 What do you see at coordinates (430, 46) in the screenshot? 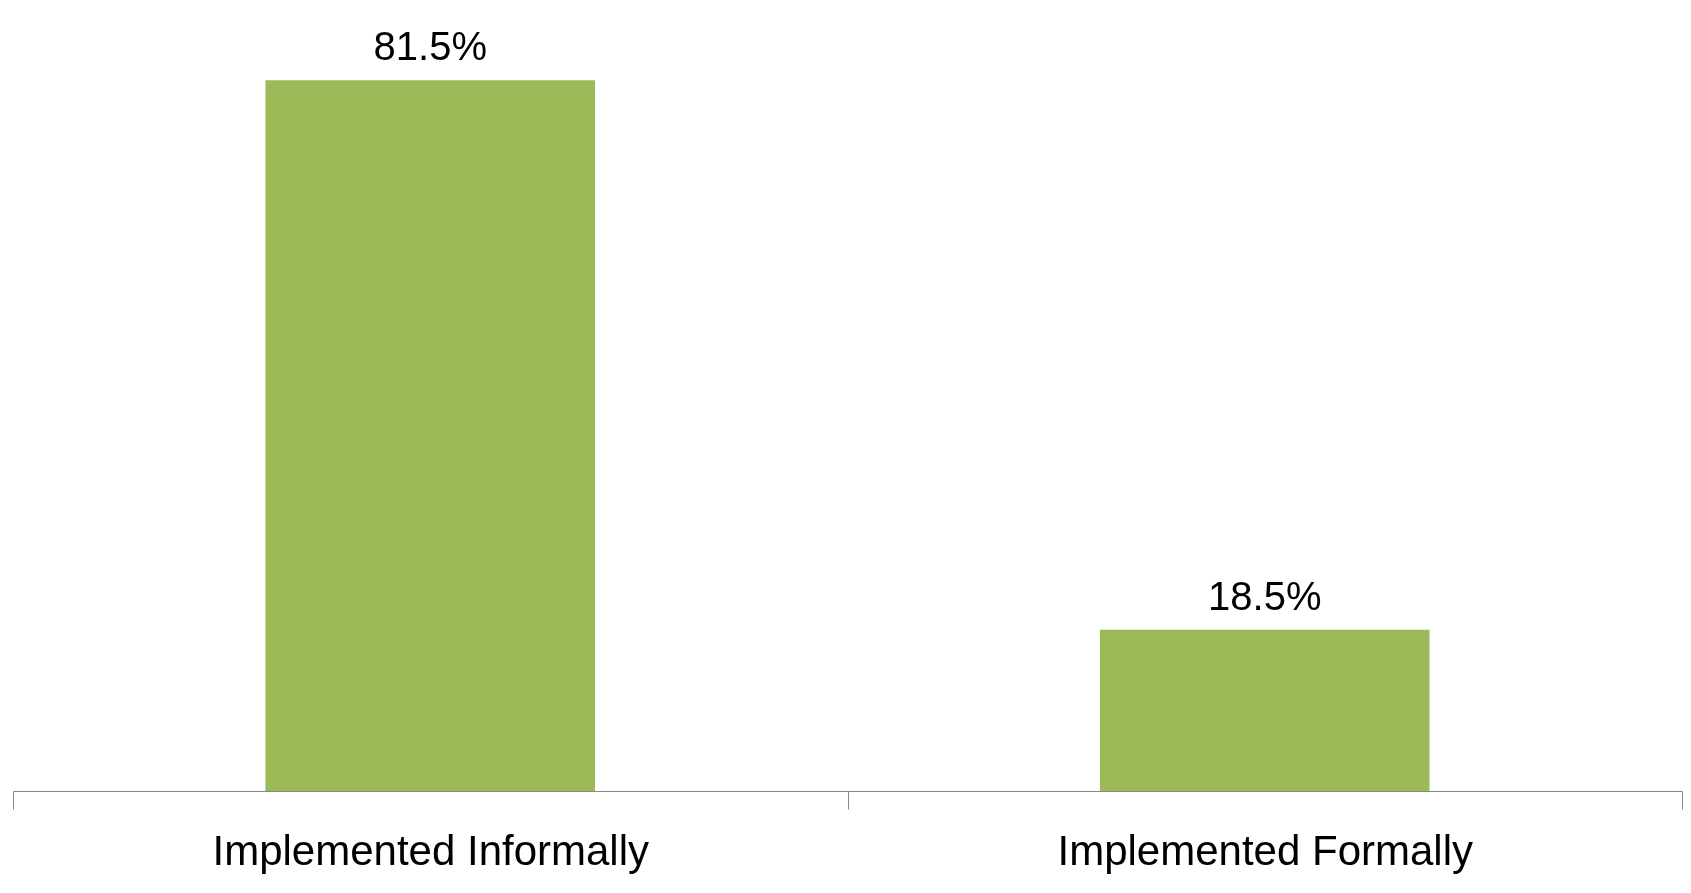
I see `data-label: 81.5%` at bounding box center [430, 46].